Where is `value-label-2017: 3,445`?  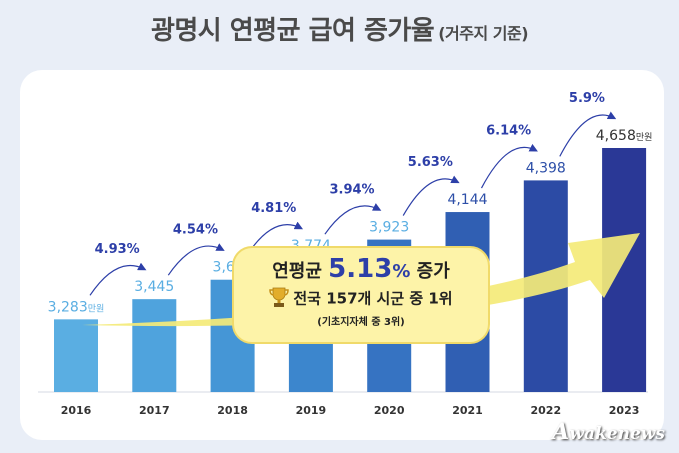 value-label-2017: 3,445 is located at coordinates (154, 287).